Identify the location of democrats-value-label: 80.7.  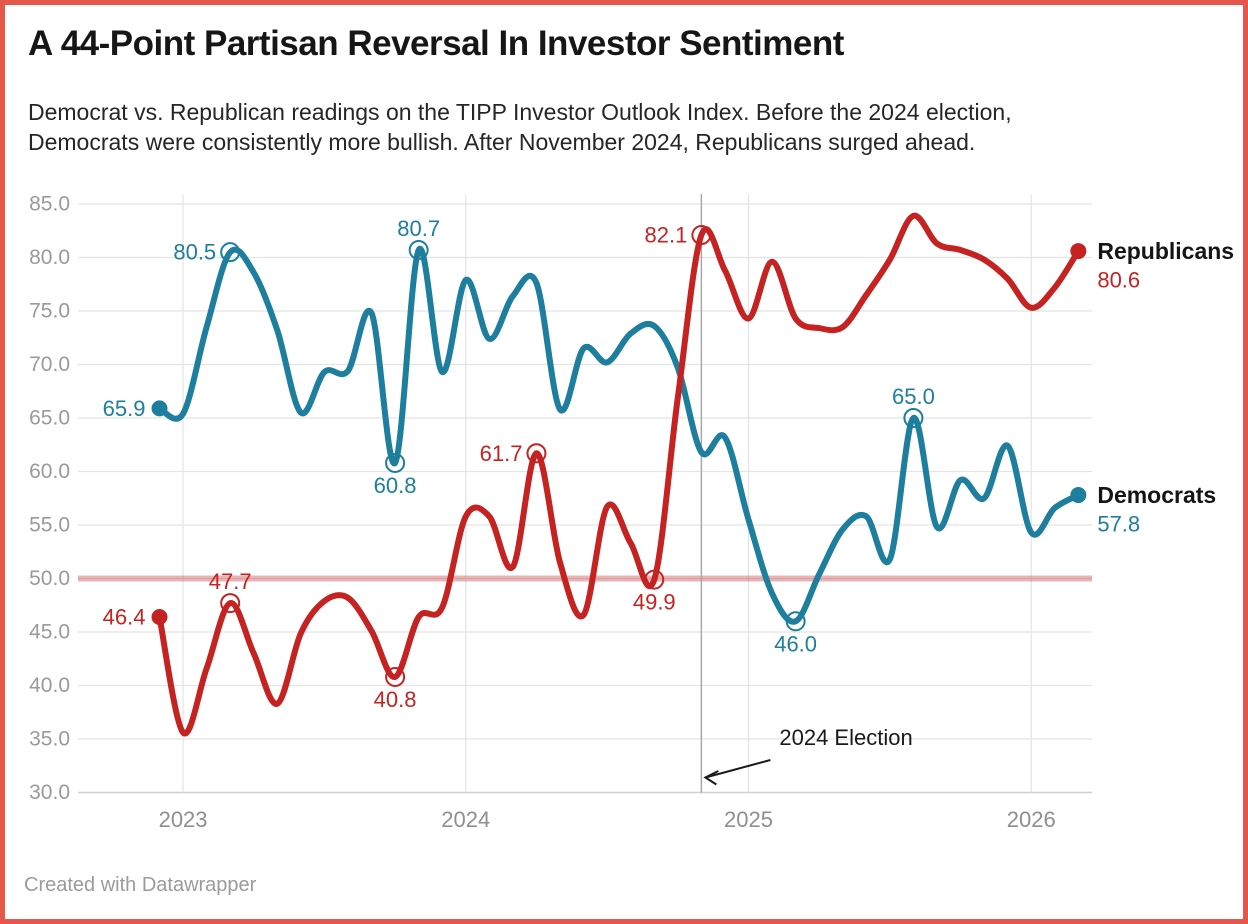
(418, 228).